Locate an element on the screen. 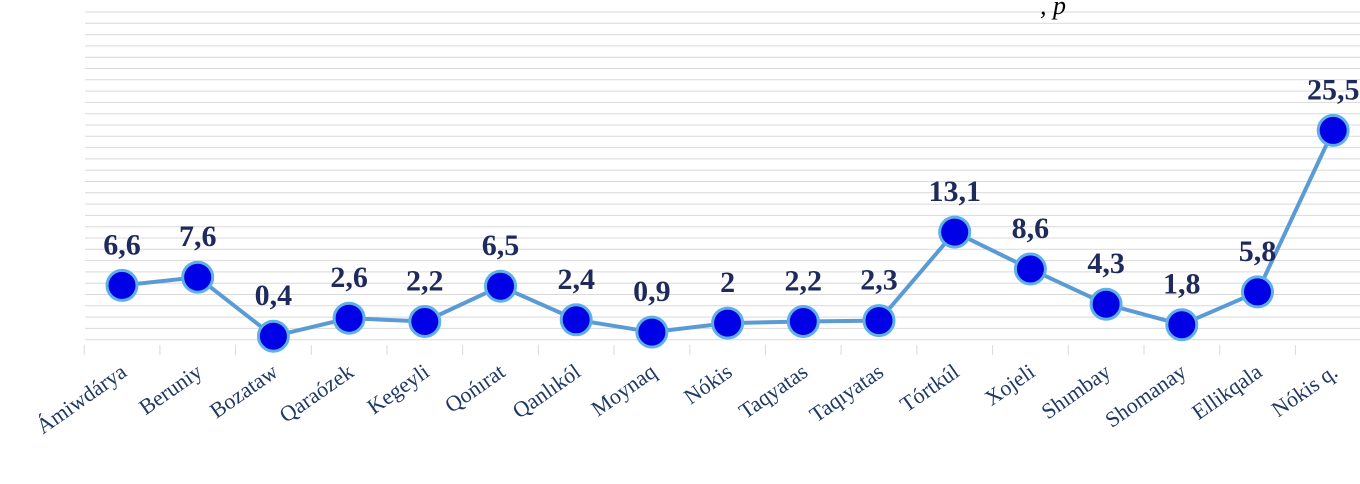  category-label: Qanlıkól is located at coordinates (546, 391).